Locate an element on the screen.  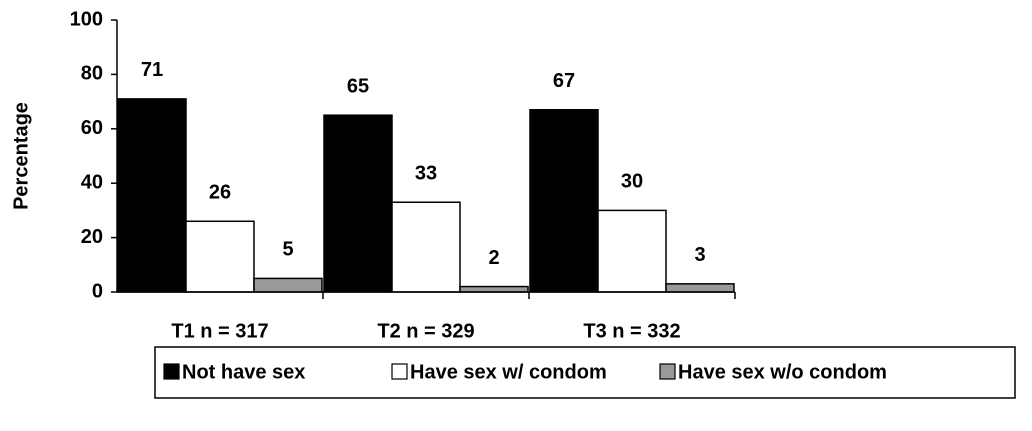
y-tick-label: 100 is located at coordinates (86, 19).